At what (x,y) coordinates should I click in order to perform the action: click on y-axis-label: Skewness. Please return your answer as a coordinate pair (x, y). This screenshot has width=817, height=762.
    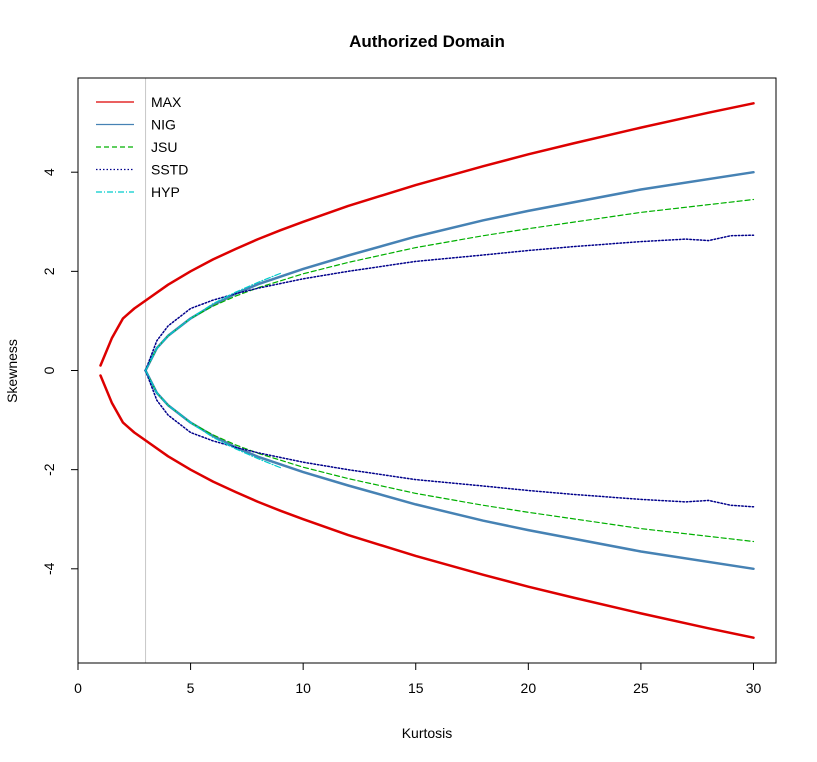
    Looking at the image, I should click on (12, 371).